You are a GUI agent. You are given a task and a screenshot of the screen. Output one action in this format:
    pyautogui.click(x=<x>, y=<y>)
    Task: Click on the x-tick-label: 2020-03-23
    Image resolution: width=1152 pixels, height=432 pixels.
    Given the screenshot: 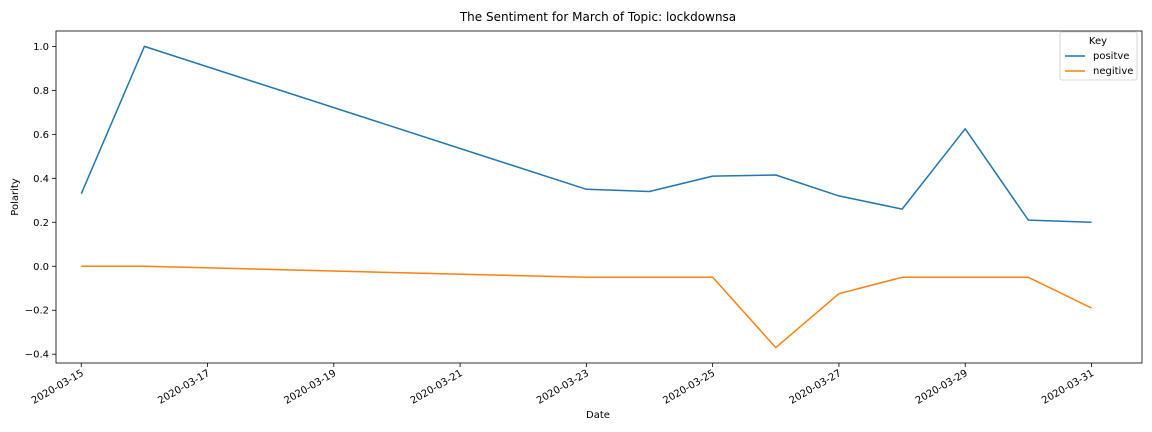 What is the action you would take?
    pyautogui.click(x=563, y=387)
    